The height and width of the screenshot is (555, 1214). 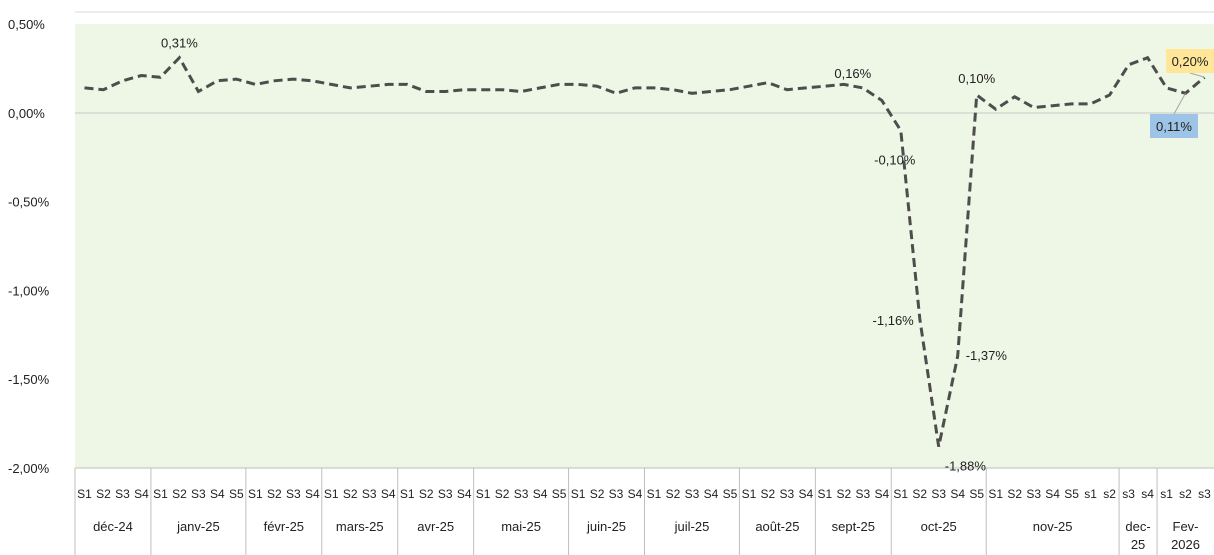 I want to click on x-tick-month: juin-25, so click(x=606, y=526).